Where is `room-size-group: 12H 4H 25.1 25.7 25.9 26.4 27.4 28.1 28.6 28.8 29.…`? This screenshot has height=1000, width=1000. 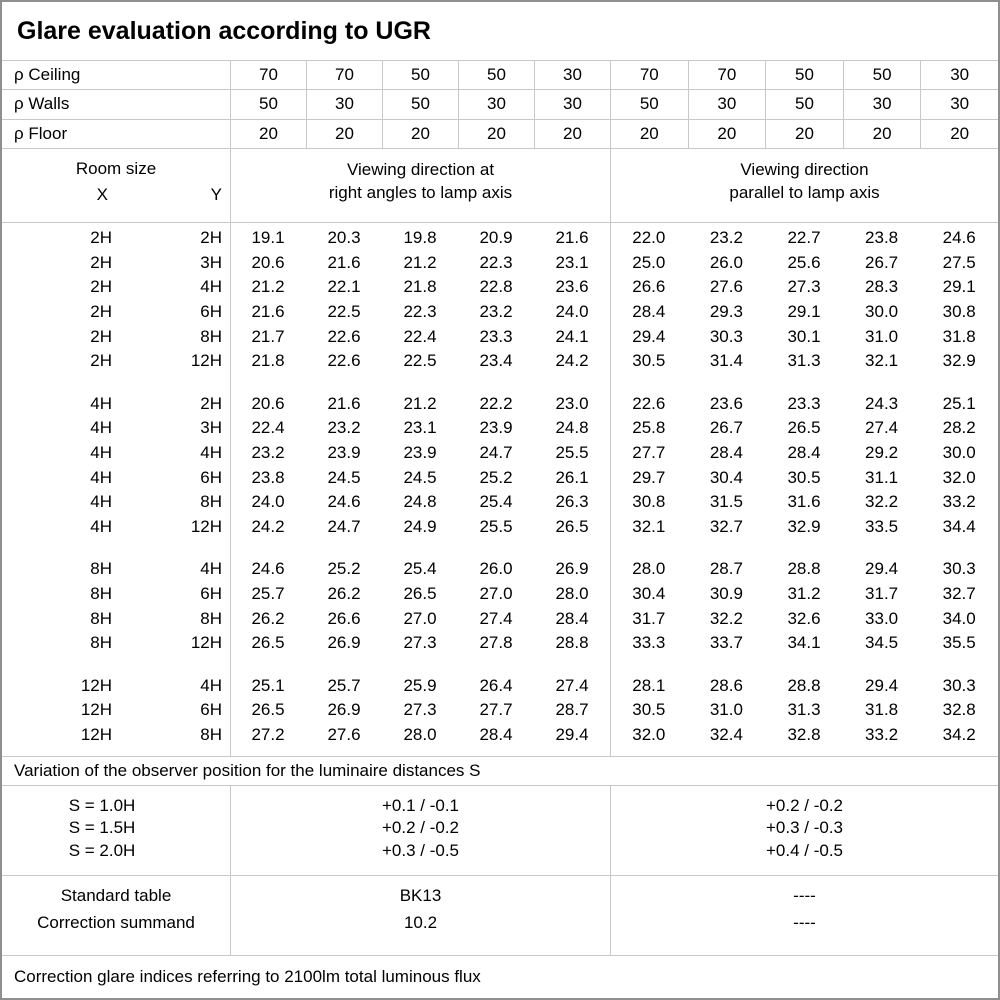 room-size-group: 12H 4H 25.1 25.7 25.9 26.4 27.4 28.1 28.6 28.8 29.… is located at coordinates (500, 710).